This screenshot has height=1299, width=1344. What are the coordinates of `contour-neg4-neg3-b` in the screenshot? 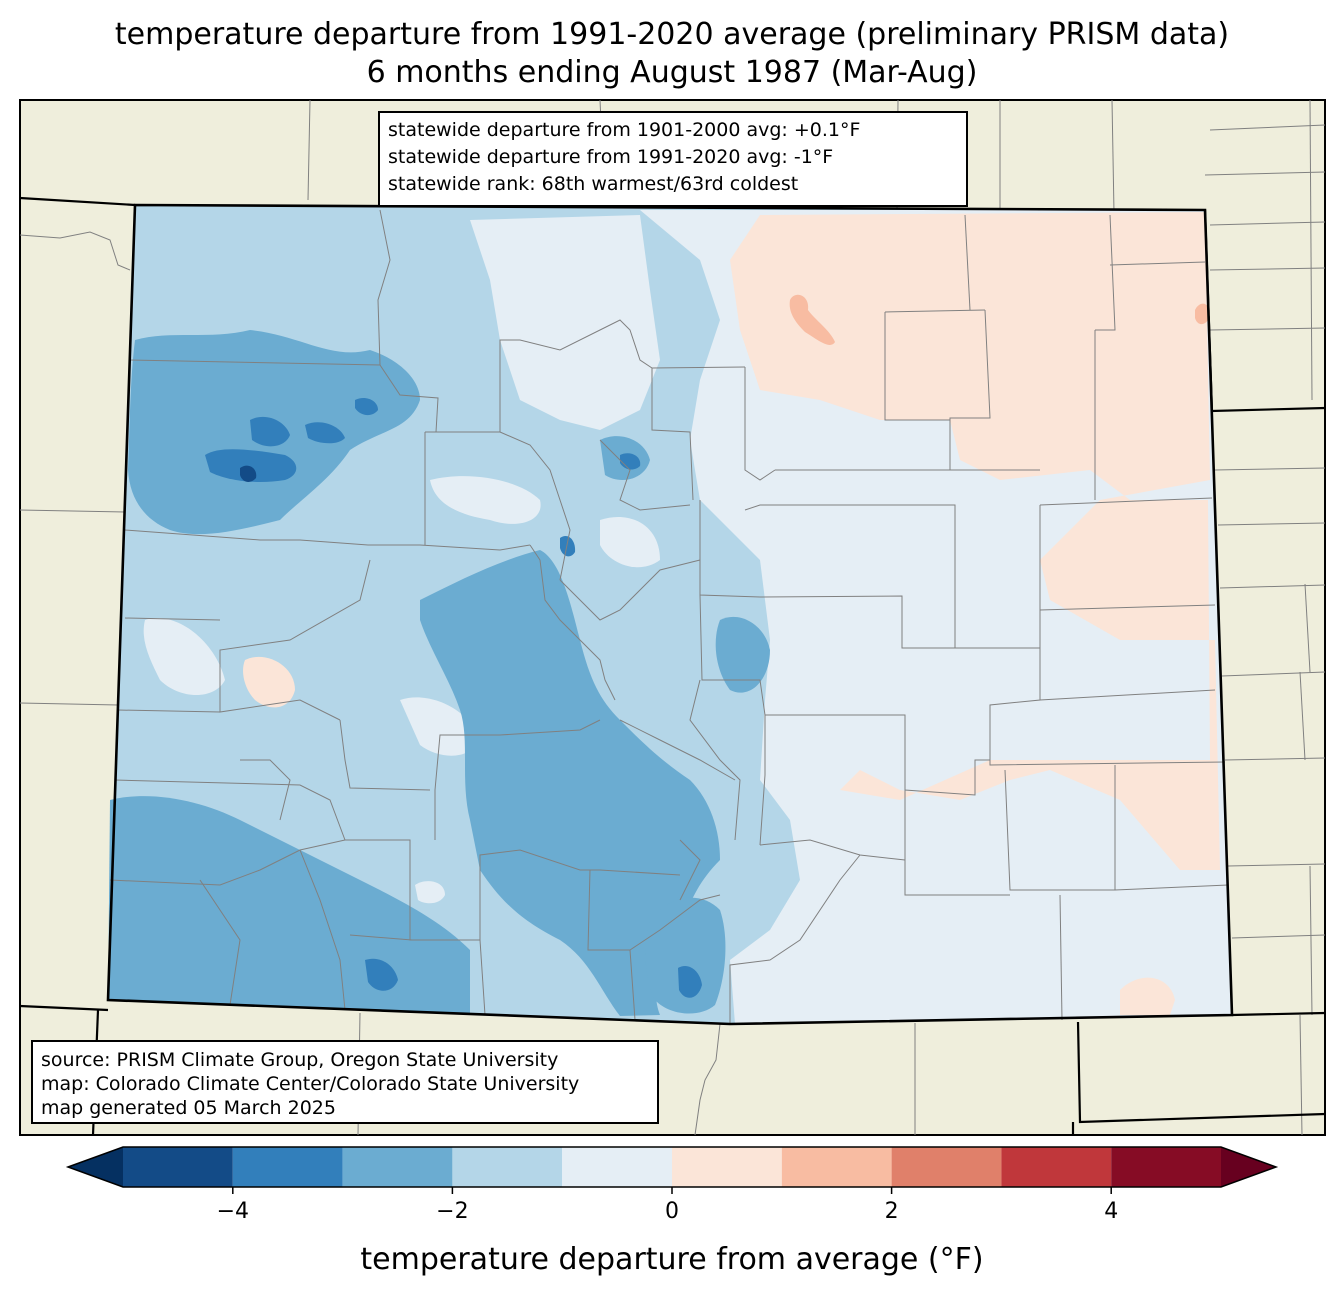 It's located at (270, 431).